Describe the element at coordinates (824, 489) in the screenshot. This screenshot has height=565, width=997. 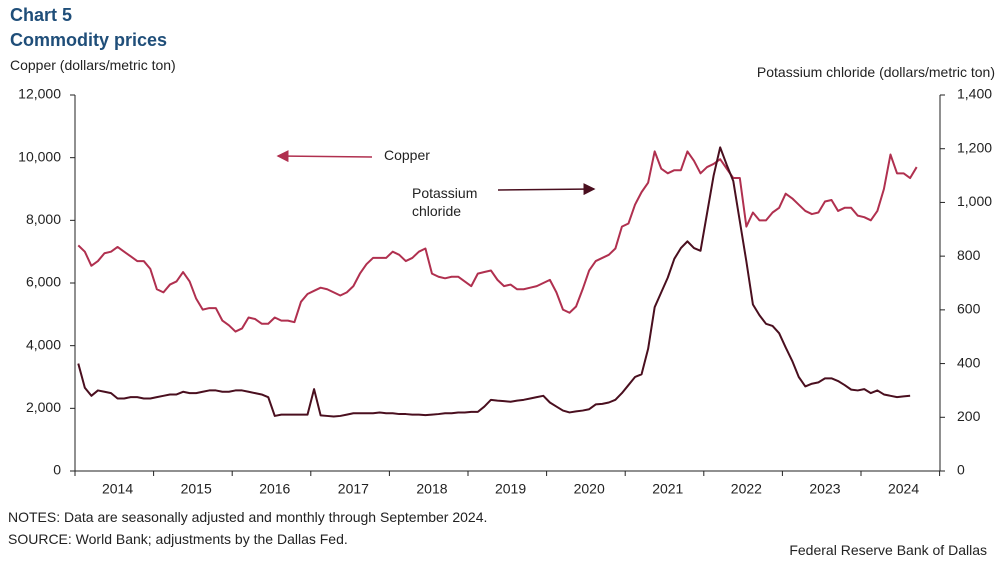
I see `x-tick-label: 2023` at that location.